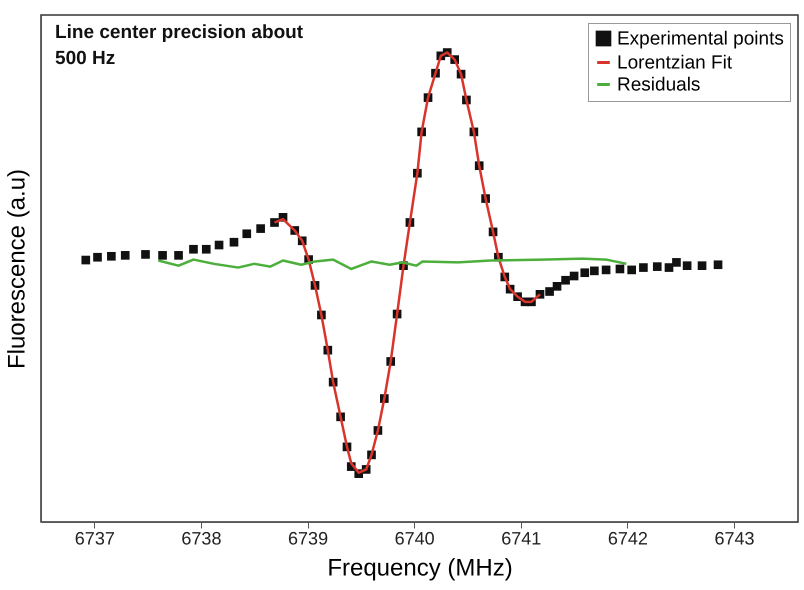  Describe the element at coordinates (521, 538) in the screenshot. I see `x-tick-label: 6741` at that location.